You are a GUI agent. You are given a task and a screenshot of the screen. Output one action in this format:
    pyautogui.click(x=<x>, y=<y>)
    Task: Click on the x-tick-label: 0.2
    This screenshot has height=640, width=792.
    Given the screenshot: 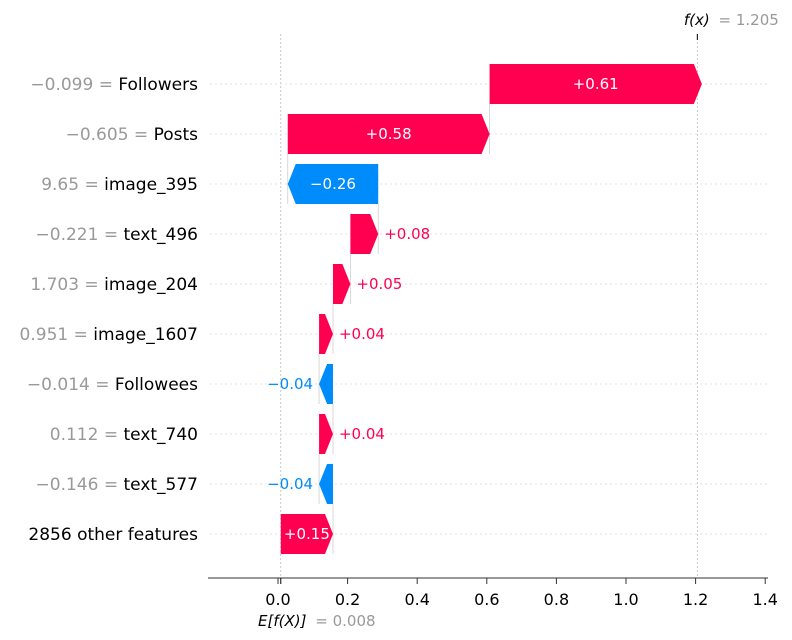 What is the action you would take?
    pyautogui.click(x=347, y=599)
    